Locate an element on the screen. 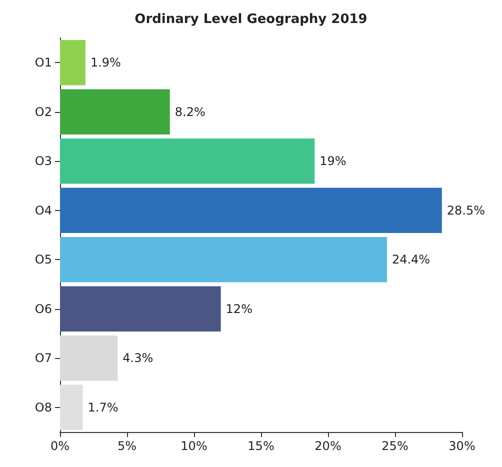 The image size is (502, 467). x-tick-label: 15% is located at coordinates (261, 446).